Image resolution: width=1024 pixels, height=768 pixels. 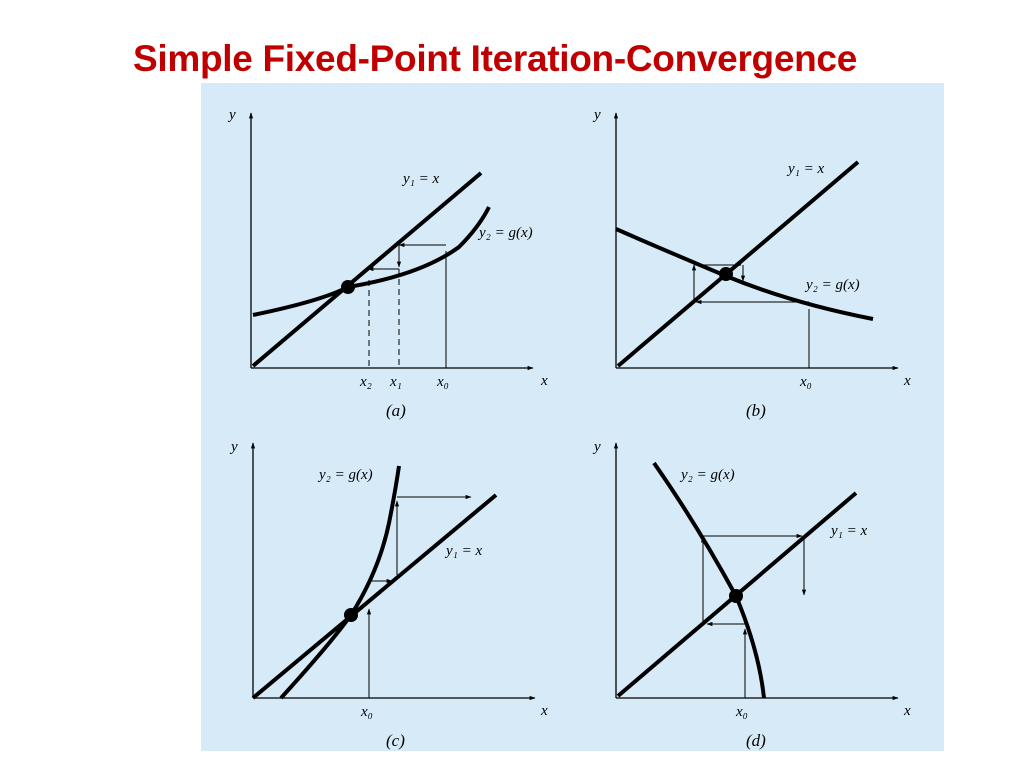 What do you see at coordinates (848, 531) in the screenshot?
I see `panel-d-line-label: y₁ = x` at bounding box center [848, 531].